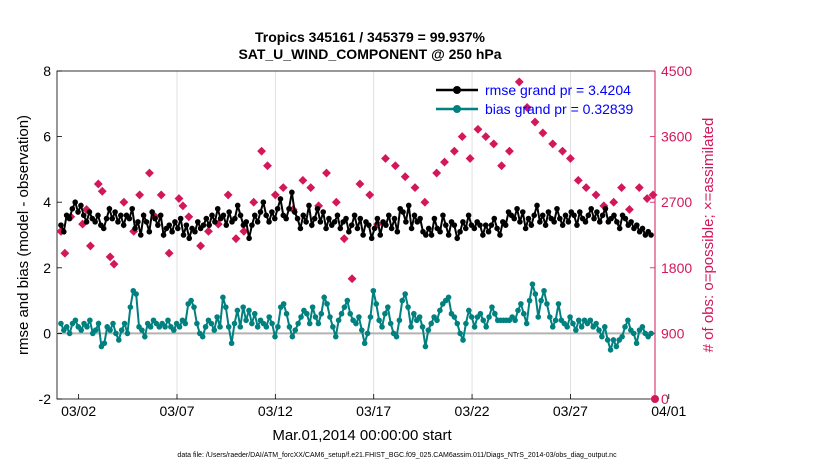 The width and height of the screenshot is (830, 470). I want to click on chart-title: Tropics 345161 / 345379 = 99.937%, so click(370, 37).